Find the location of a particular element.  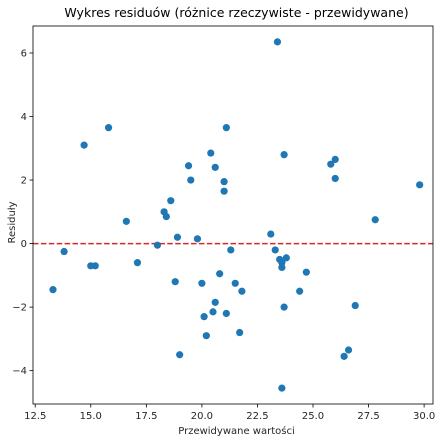

x-tick-label: 22.5 is located at coordinates (257, 416).